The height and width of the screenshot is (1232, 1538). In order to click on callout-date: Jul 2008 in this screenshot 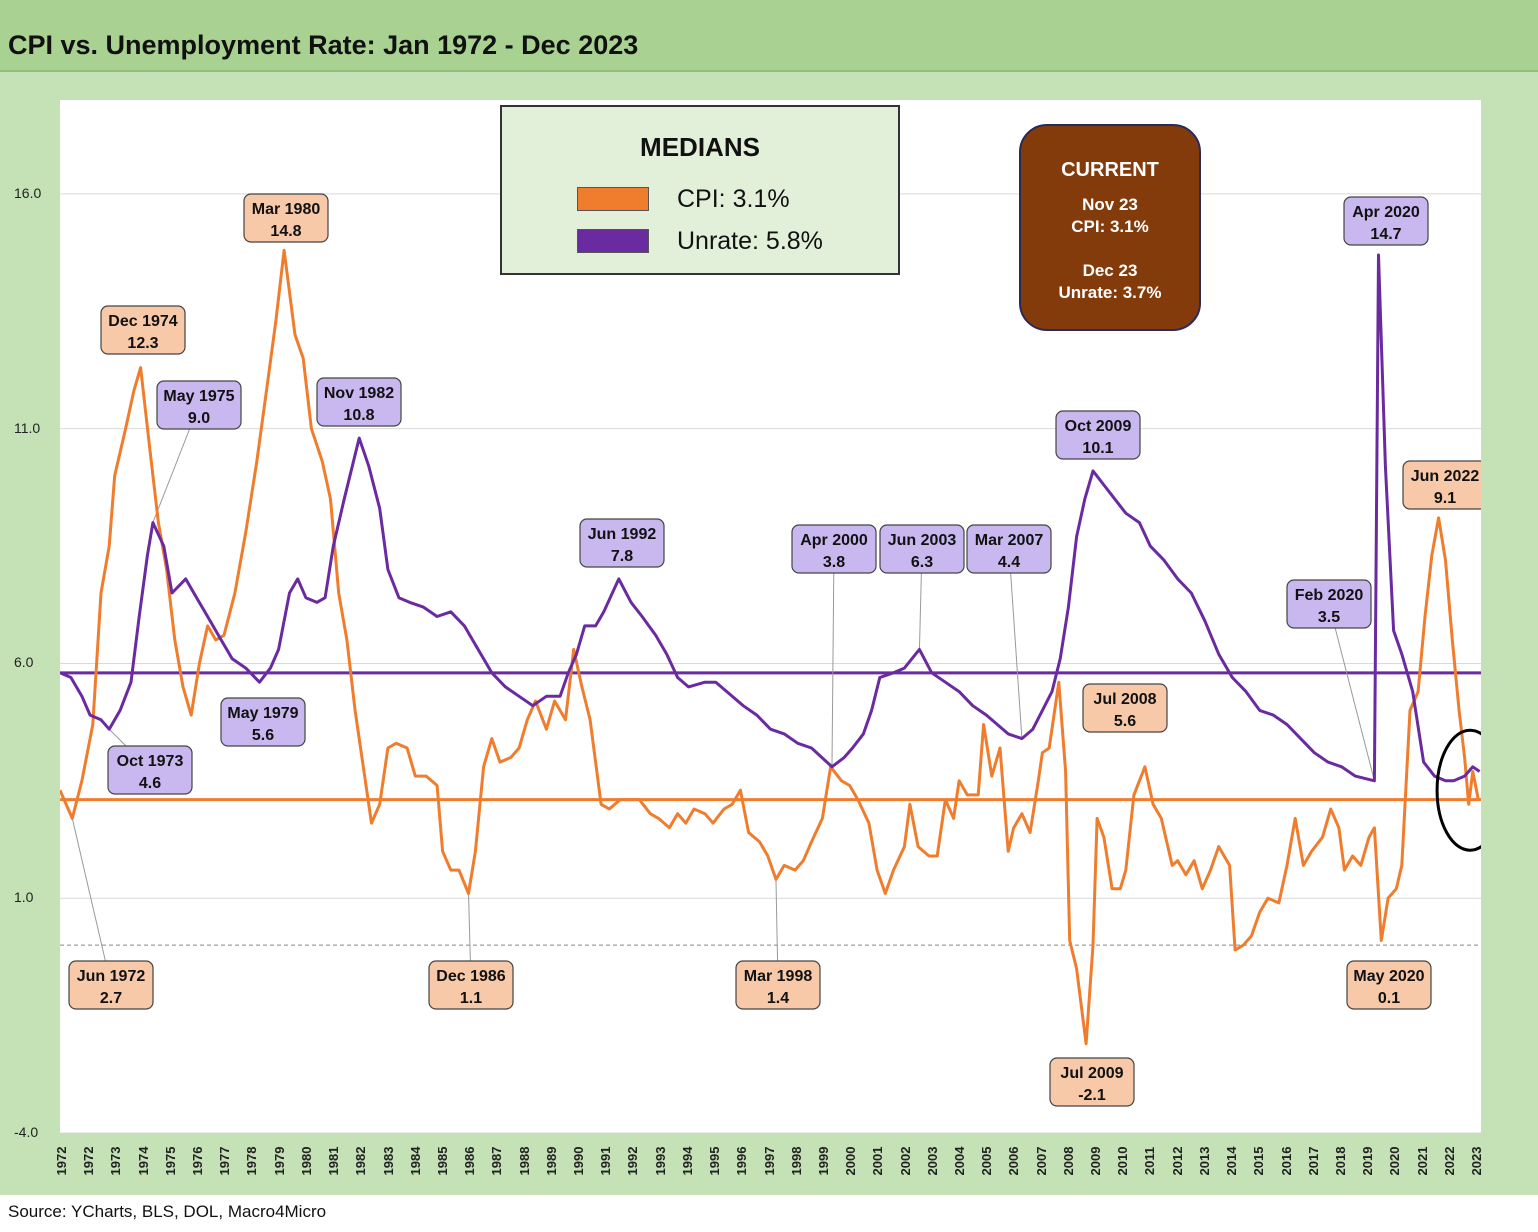, I will do `click(1124, 699)`.